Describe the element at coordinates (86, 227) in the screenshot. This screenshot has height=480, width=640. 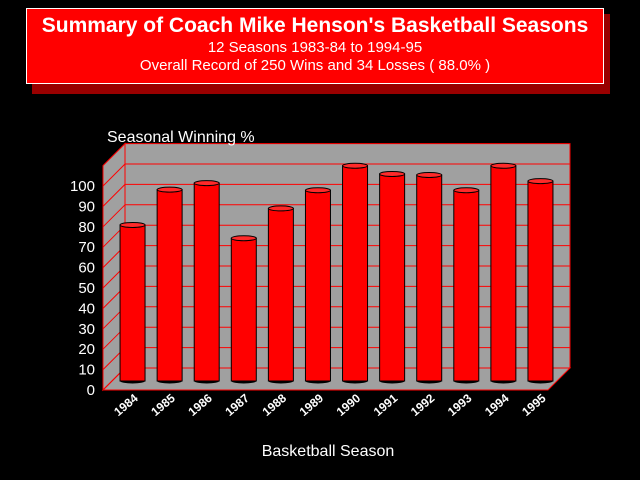
I see `y-tick-label: 80` at that location.